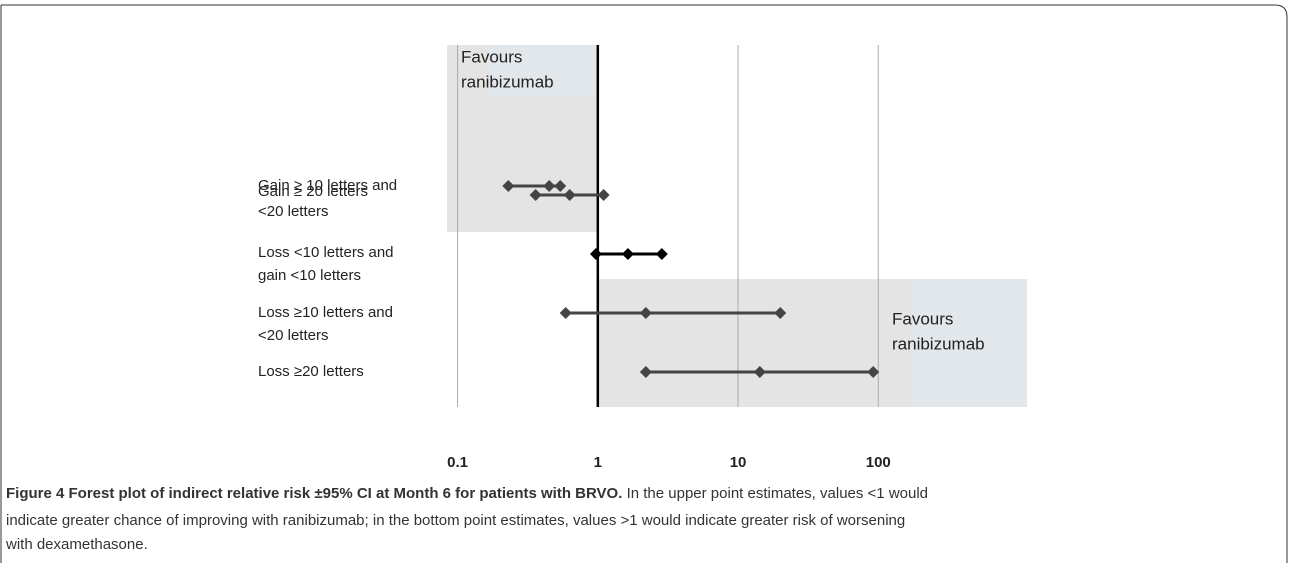 This screenshot has width=1289, height=569. I want to click on x-tick-label: 10, so click(738, 462).